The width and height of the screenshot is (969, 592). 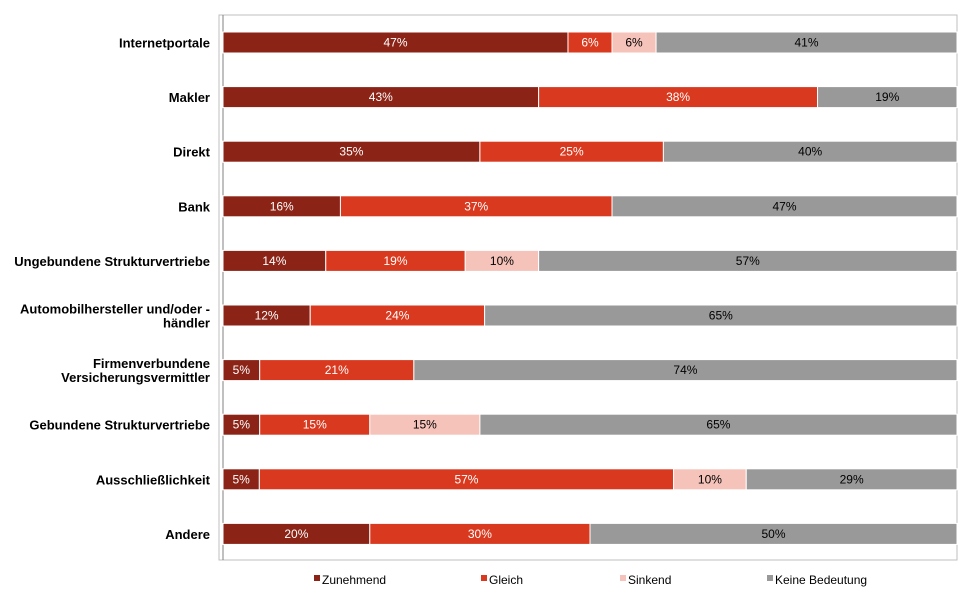 I want to click on data-label: 41%, so click(x=807, y=43).